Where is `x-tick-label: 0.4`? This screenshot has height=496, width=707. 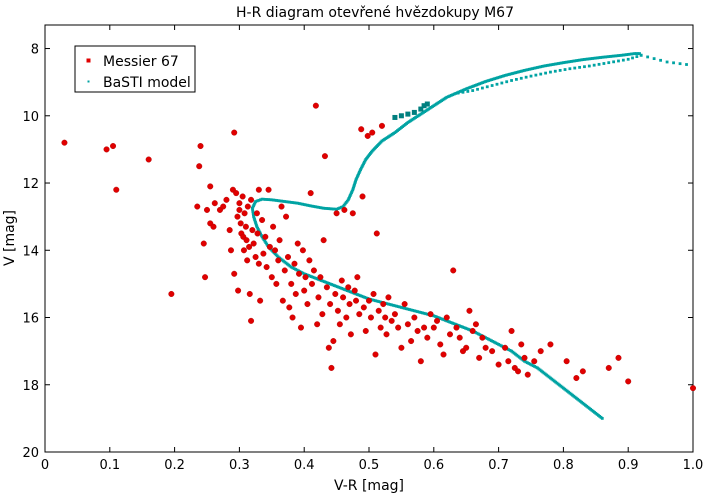
x-tick-label: 0.4 is located at coordinates (304, 465).